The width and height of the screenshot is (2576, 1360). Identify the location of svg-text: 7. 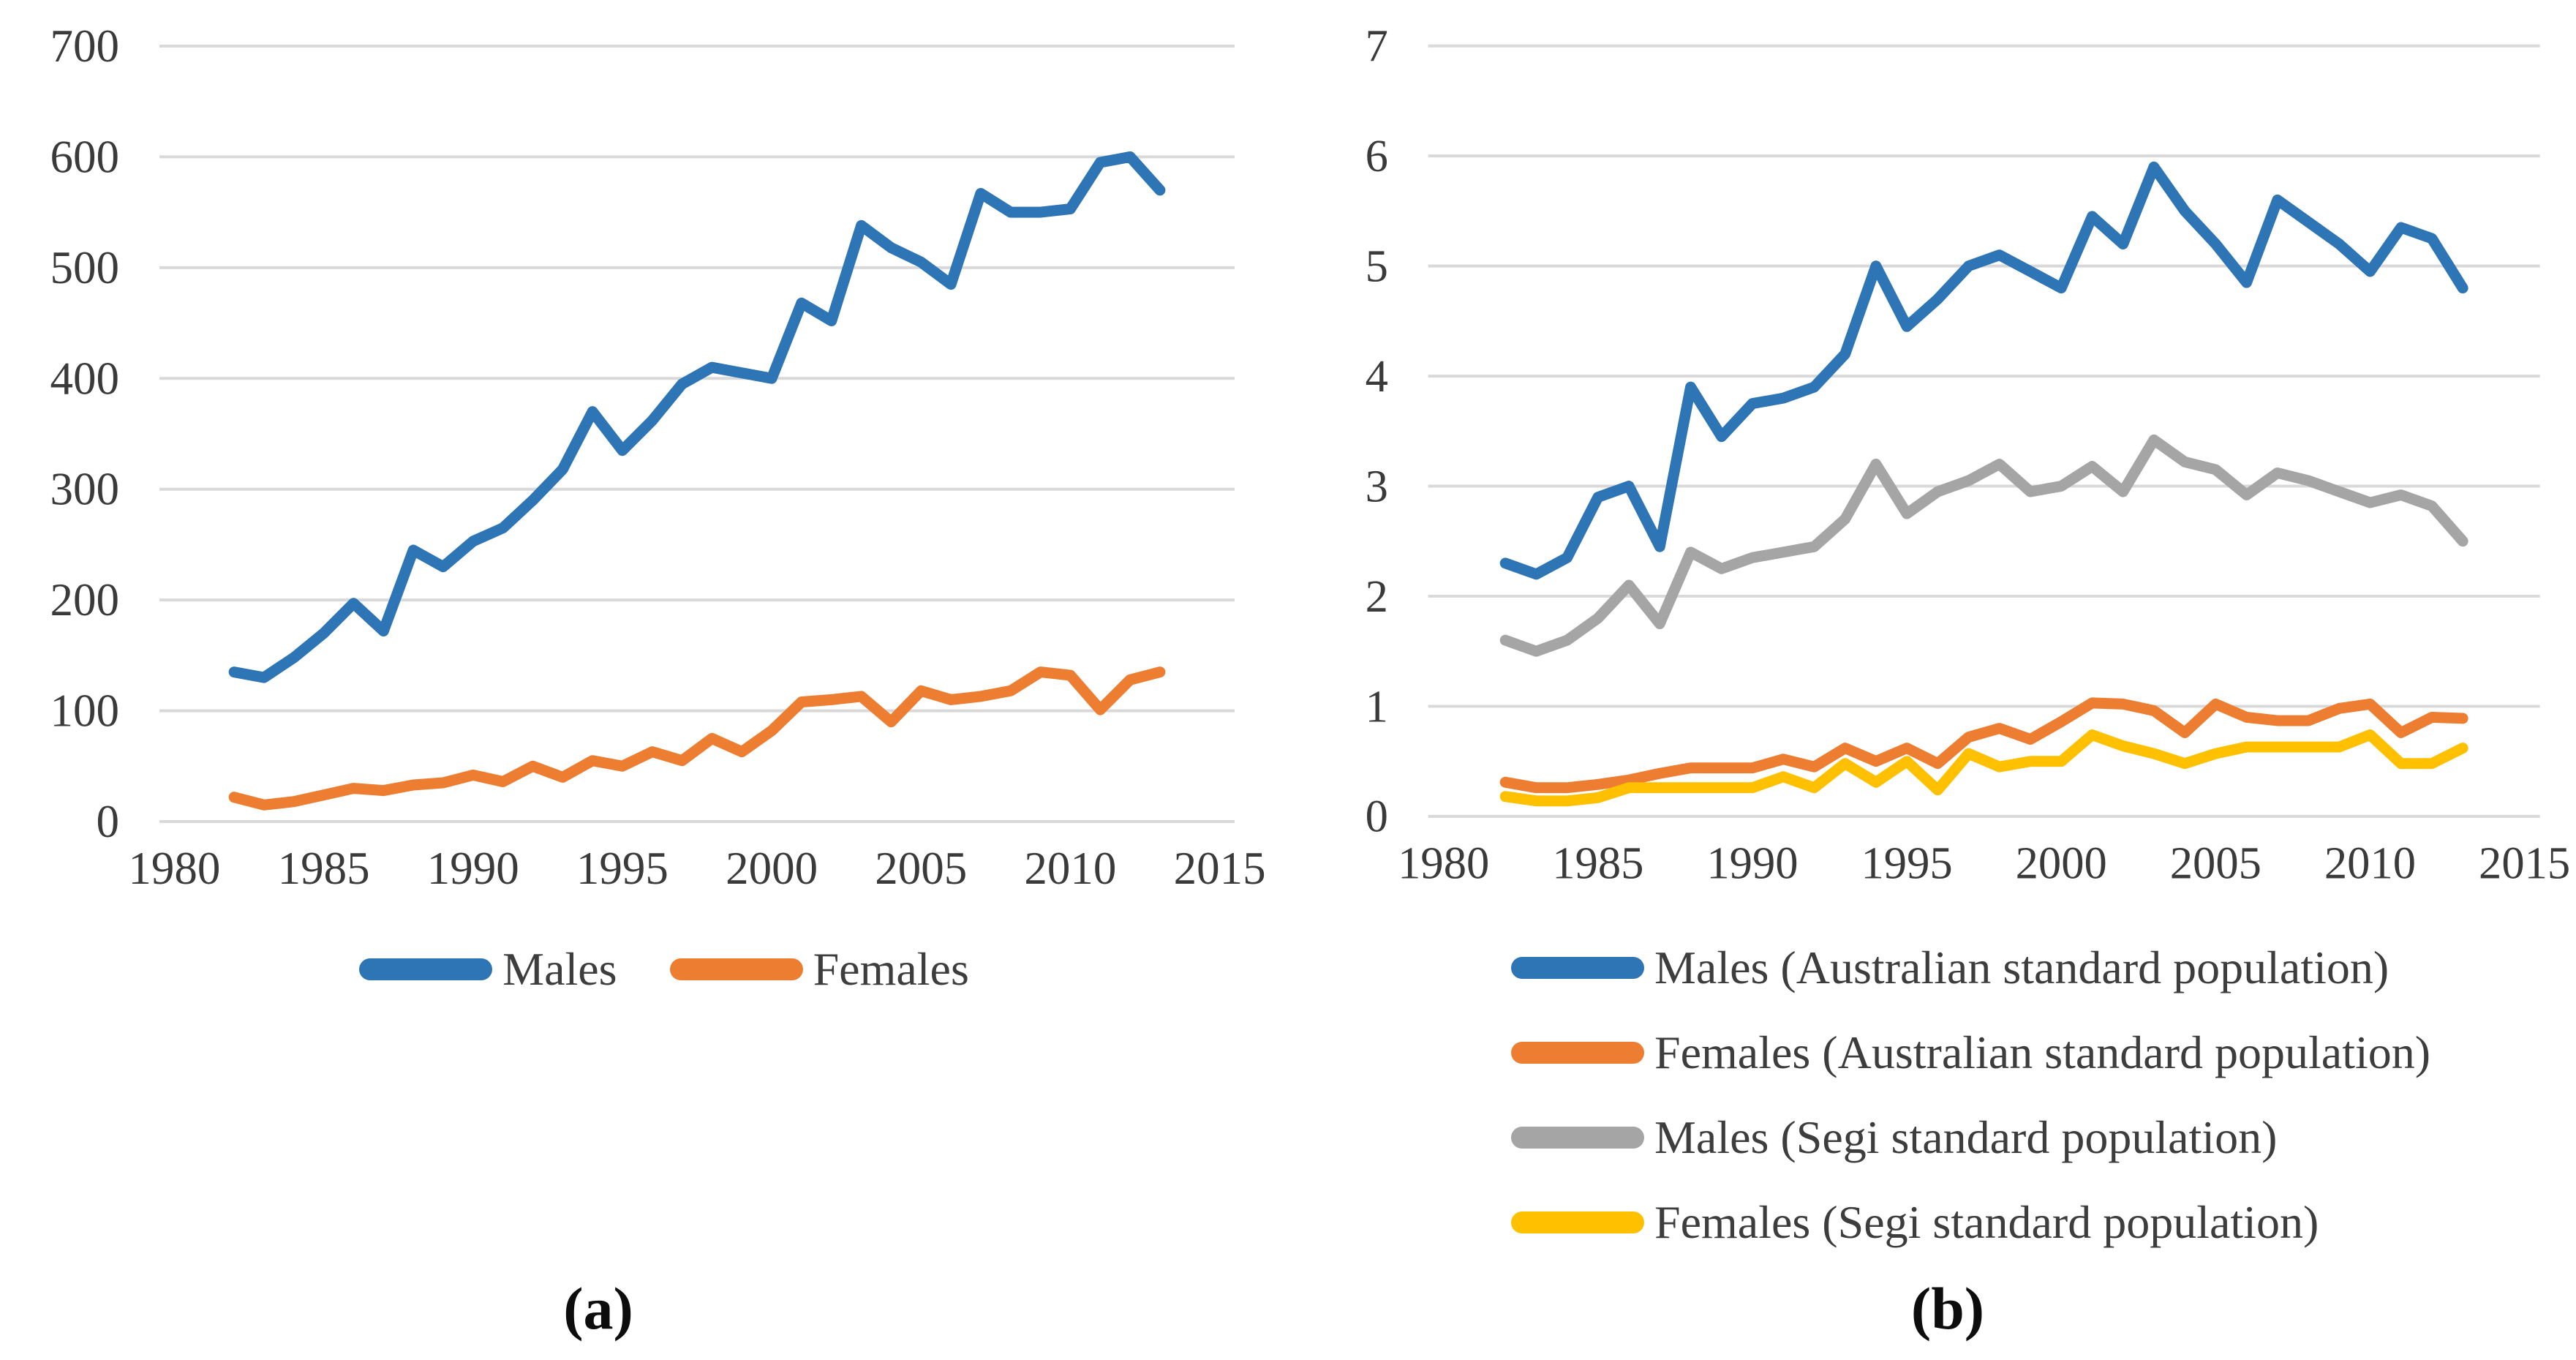
(1377, 46).